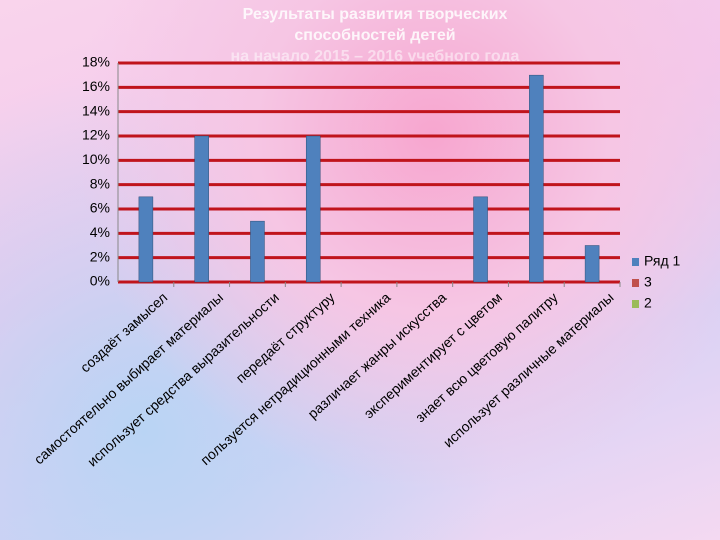 The height and width of the screenshot is (540, 720). What do you see at coordinates (662, 261) in the screenshot?
I see `legend-label: Ряд 1` at bounding box center [662, 261].